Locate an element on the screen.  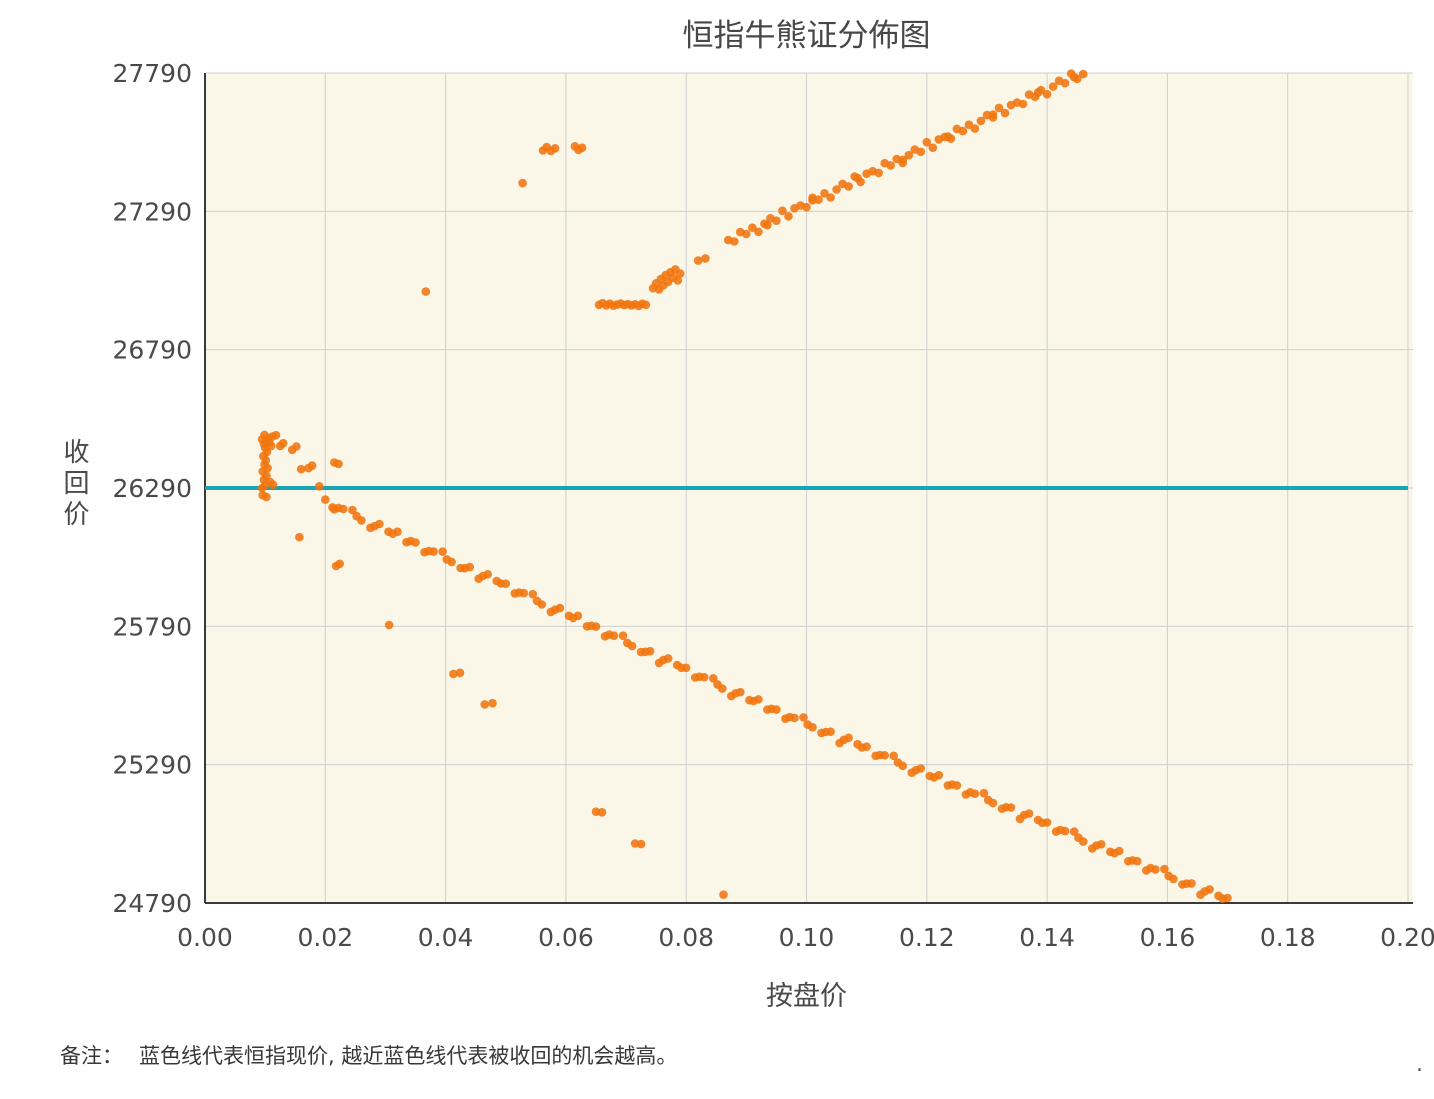
stray-period: . is located at coordinates (1419, 1064).